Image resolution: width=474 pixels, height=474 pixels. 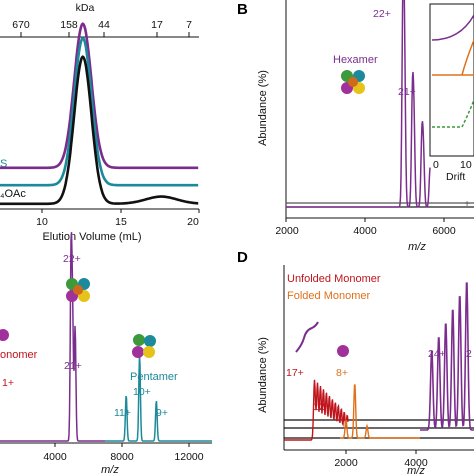 I want to click on panel-c-x-tick-label: 4000, so click(x=55, y=457).